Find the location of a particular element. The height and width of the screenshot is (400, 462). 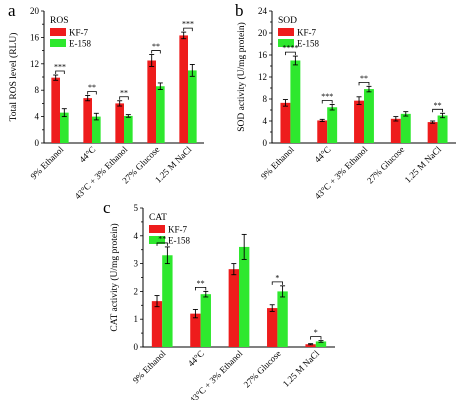

panel-letter: a is located at coordinates (12, 10).